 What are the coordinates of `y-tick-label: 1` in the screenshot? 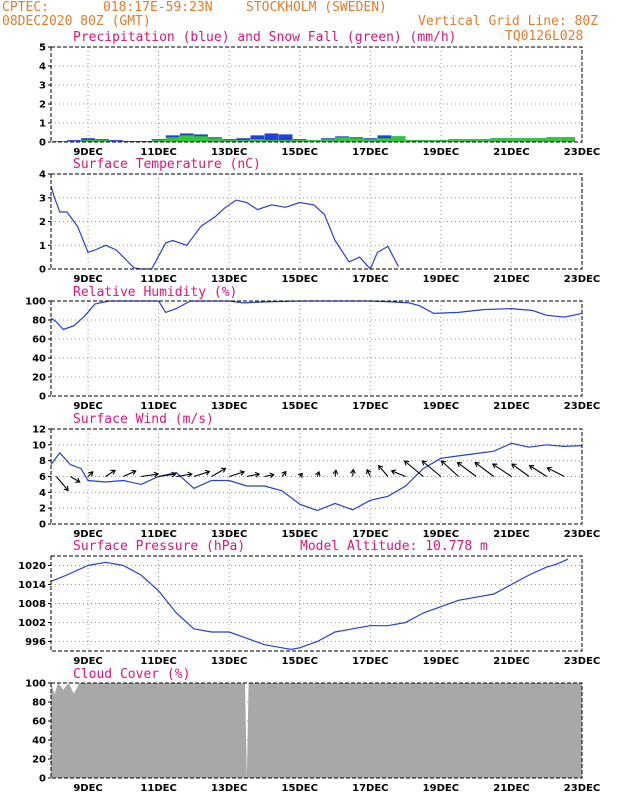 It's located at (42, 124).